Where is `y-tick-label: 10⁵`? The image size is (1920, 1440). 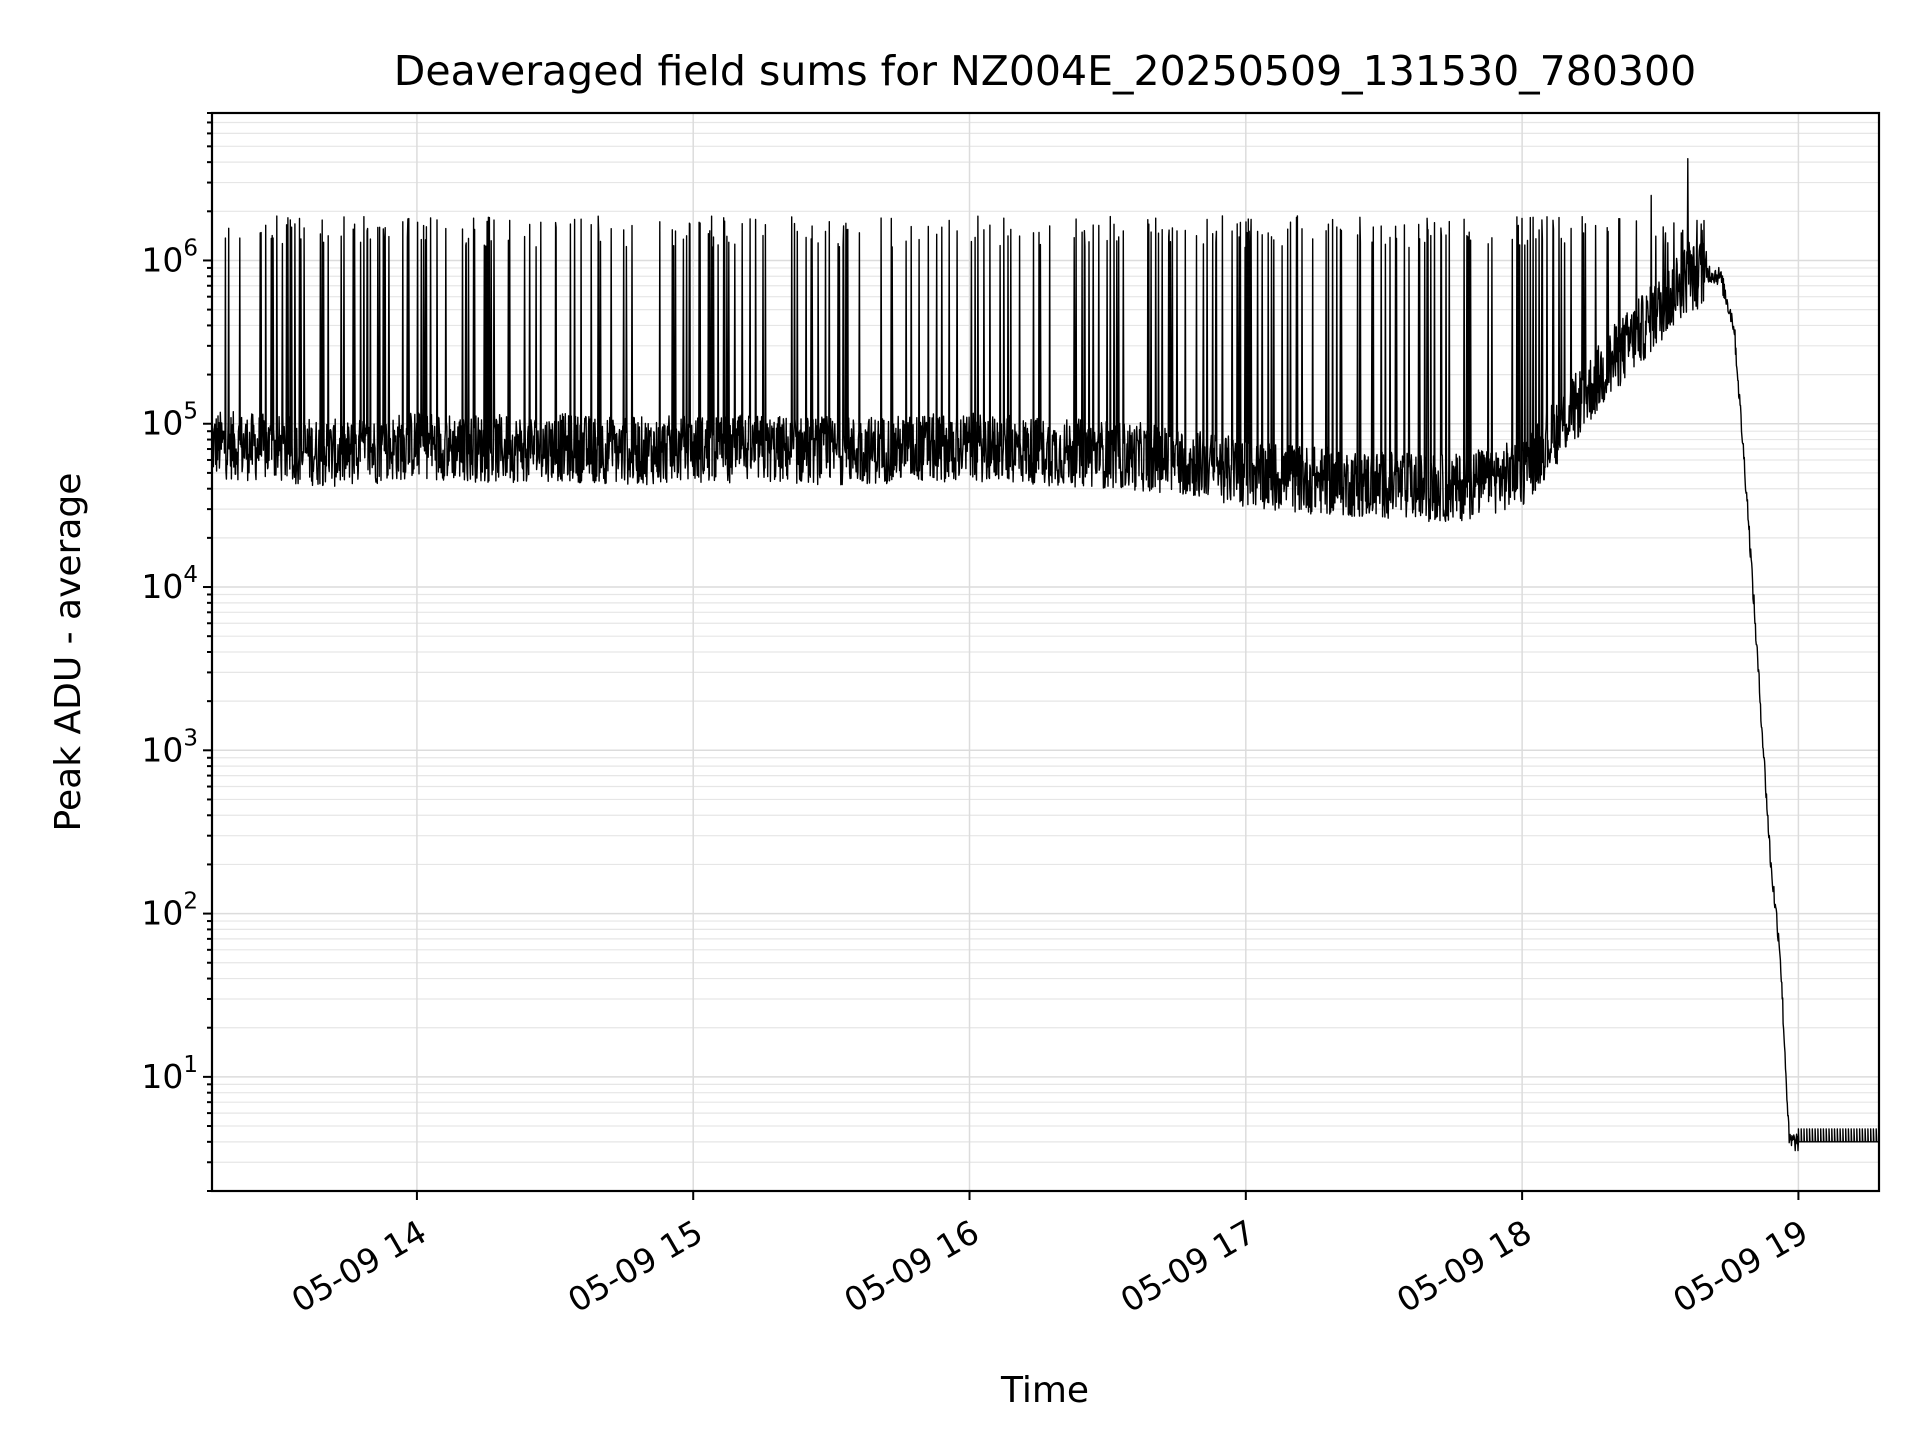 y-tick-label: 10⁵ is located at coordinates (169, 421).